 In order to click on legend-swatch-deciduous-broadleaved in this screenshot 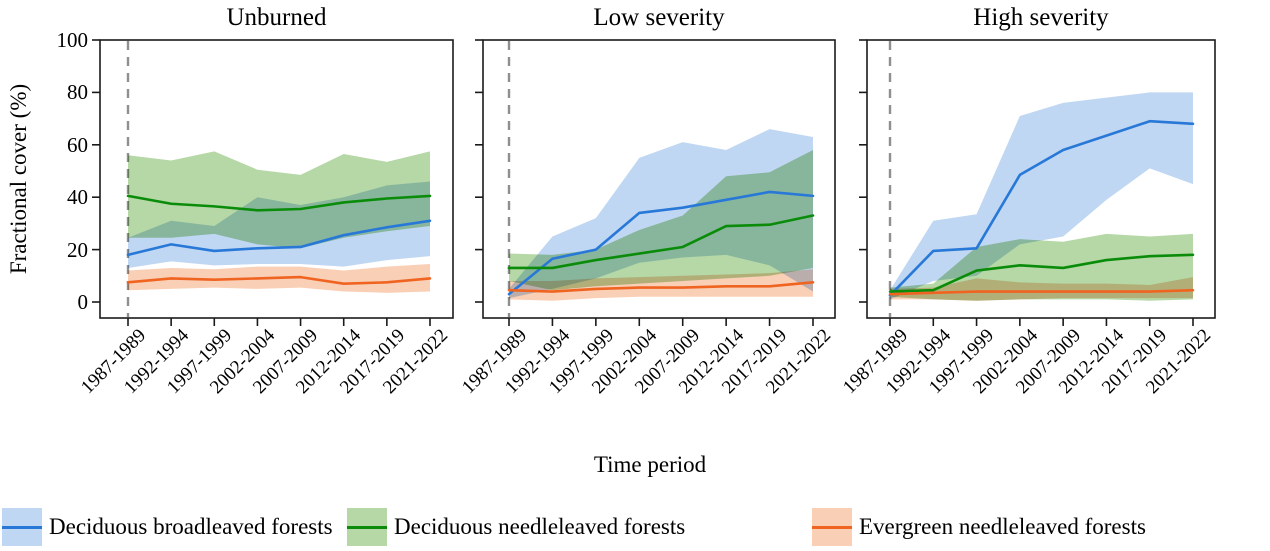, I will do `click(22, 527)`.